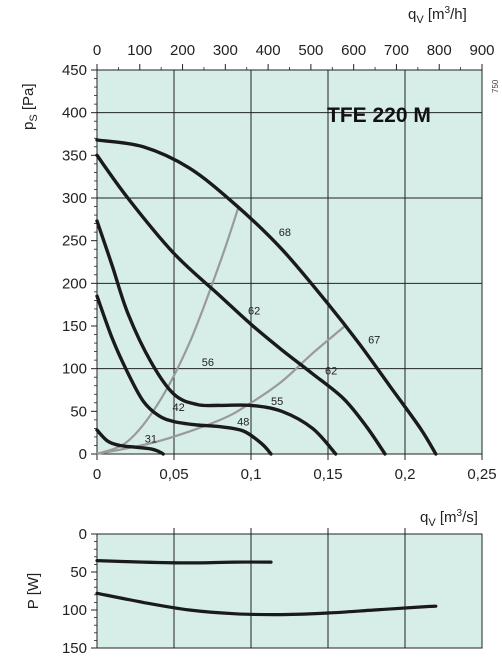 The width and height of the screenshot is (502, 671). What do you see at coordinates (74, 648) in the screenshot?
I see `power-tick-label: 150` at bounding box center [74, 648].